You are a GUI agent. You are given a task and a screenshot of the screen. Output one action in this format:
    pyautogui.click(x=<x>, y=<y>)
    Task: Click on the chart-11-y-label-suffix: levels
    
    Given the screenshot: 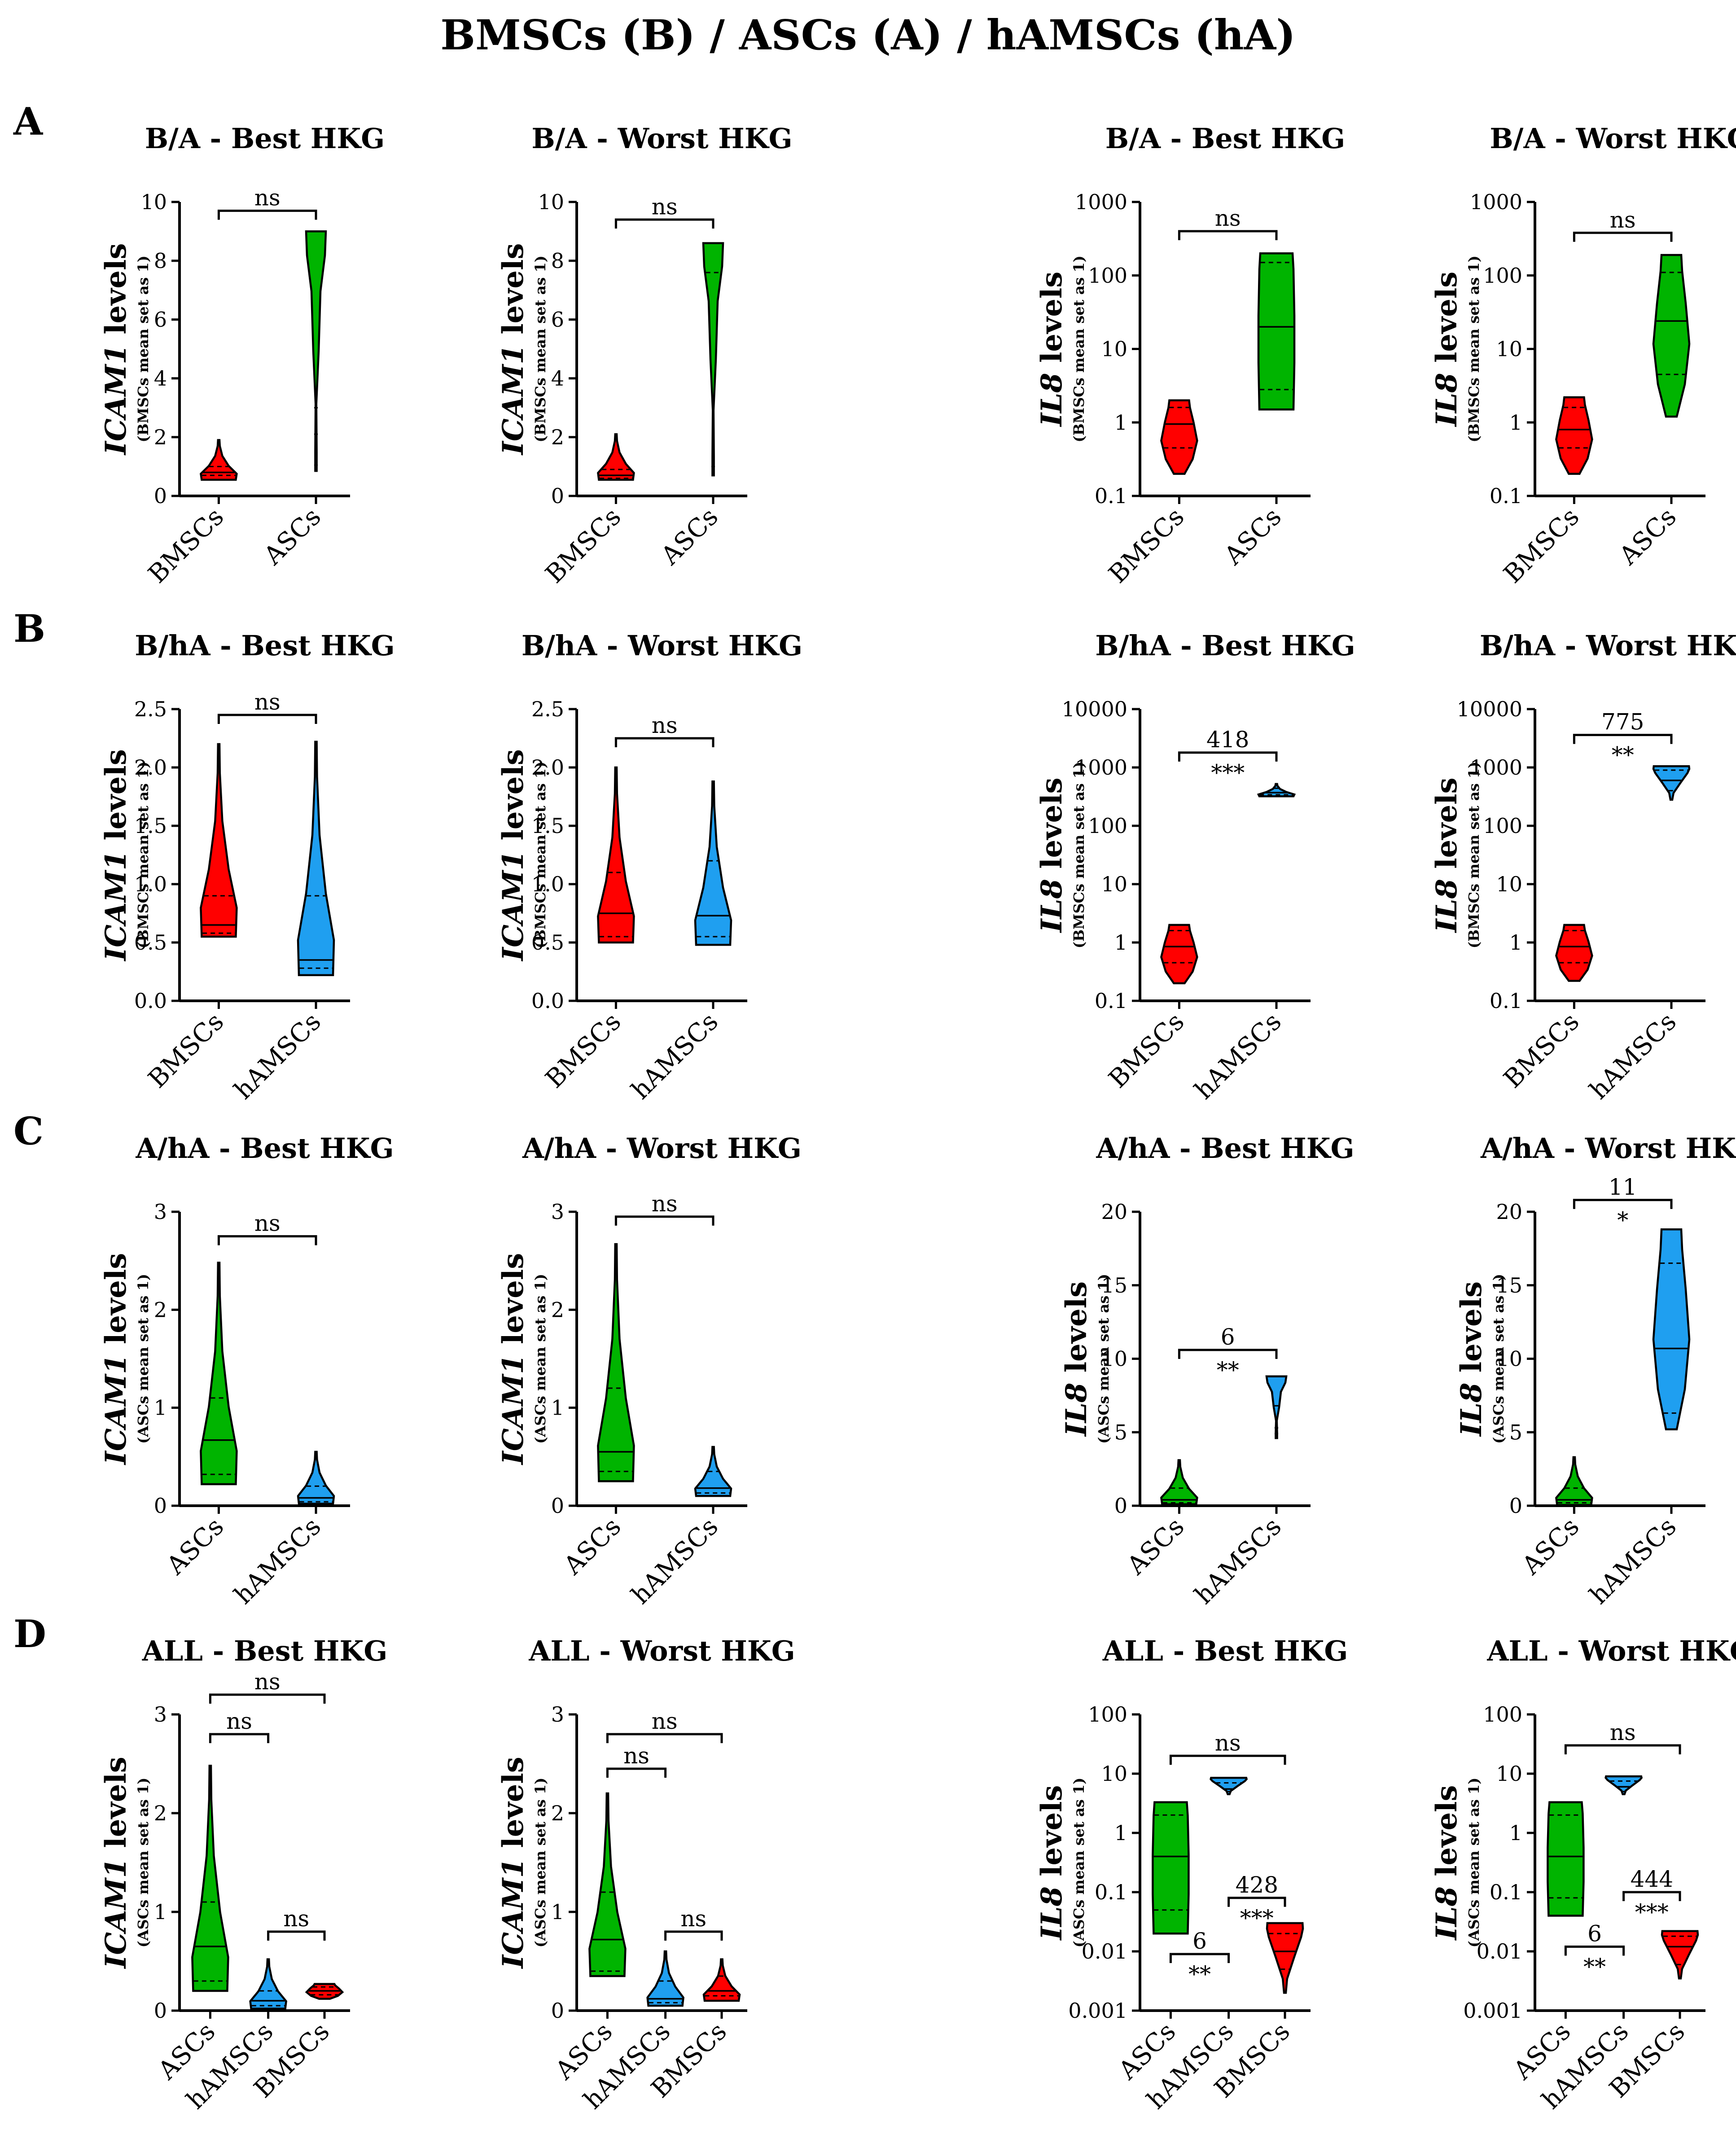 What is the action you would take?
    pyautogui.click(x=1076, y=1332)
    